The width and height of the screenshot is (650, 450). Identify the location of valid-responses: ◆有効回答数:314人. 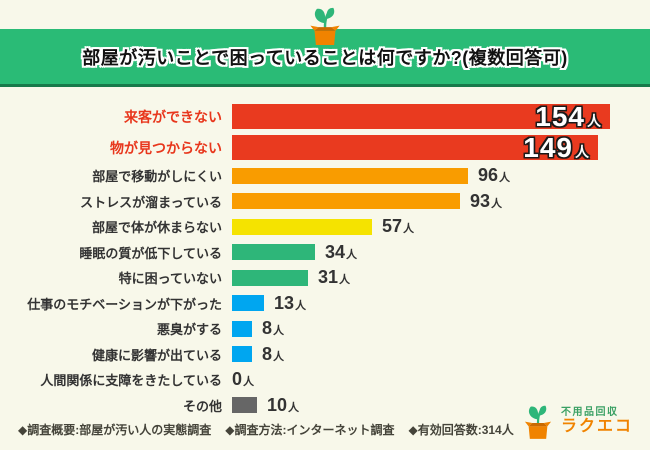
(461, 430).